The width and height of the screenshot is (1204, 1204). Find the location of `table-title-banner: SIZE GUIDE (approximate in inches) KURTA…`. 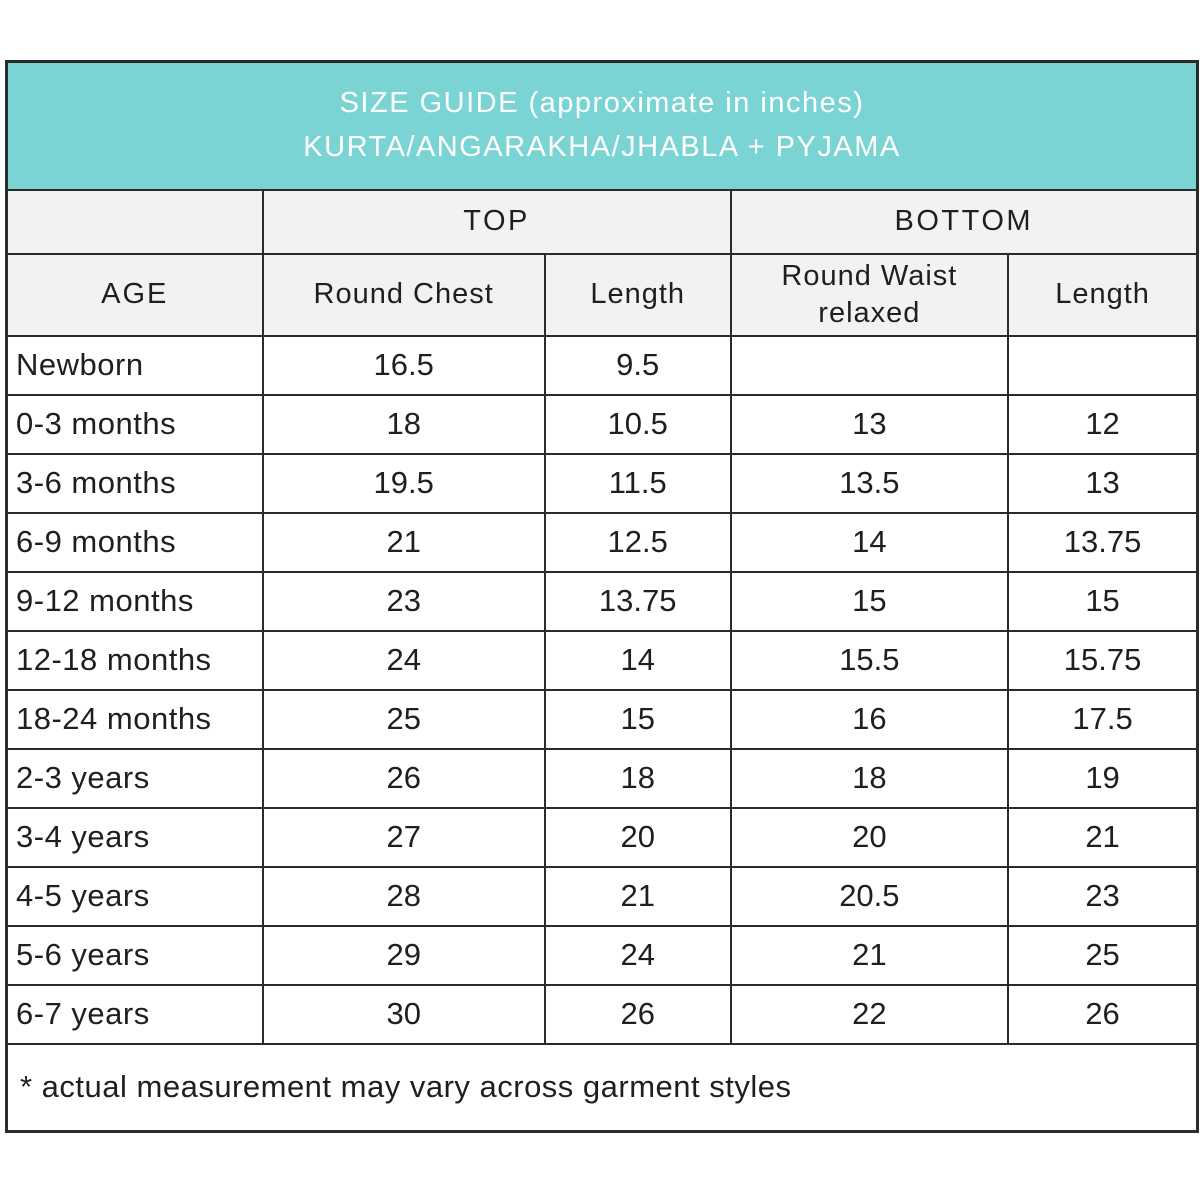

table-title-banner: SIZE GUIDE (approximate in inches) KURTA… is located at coordinates (602, 125).